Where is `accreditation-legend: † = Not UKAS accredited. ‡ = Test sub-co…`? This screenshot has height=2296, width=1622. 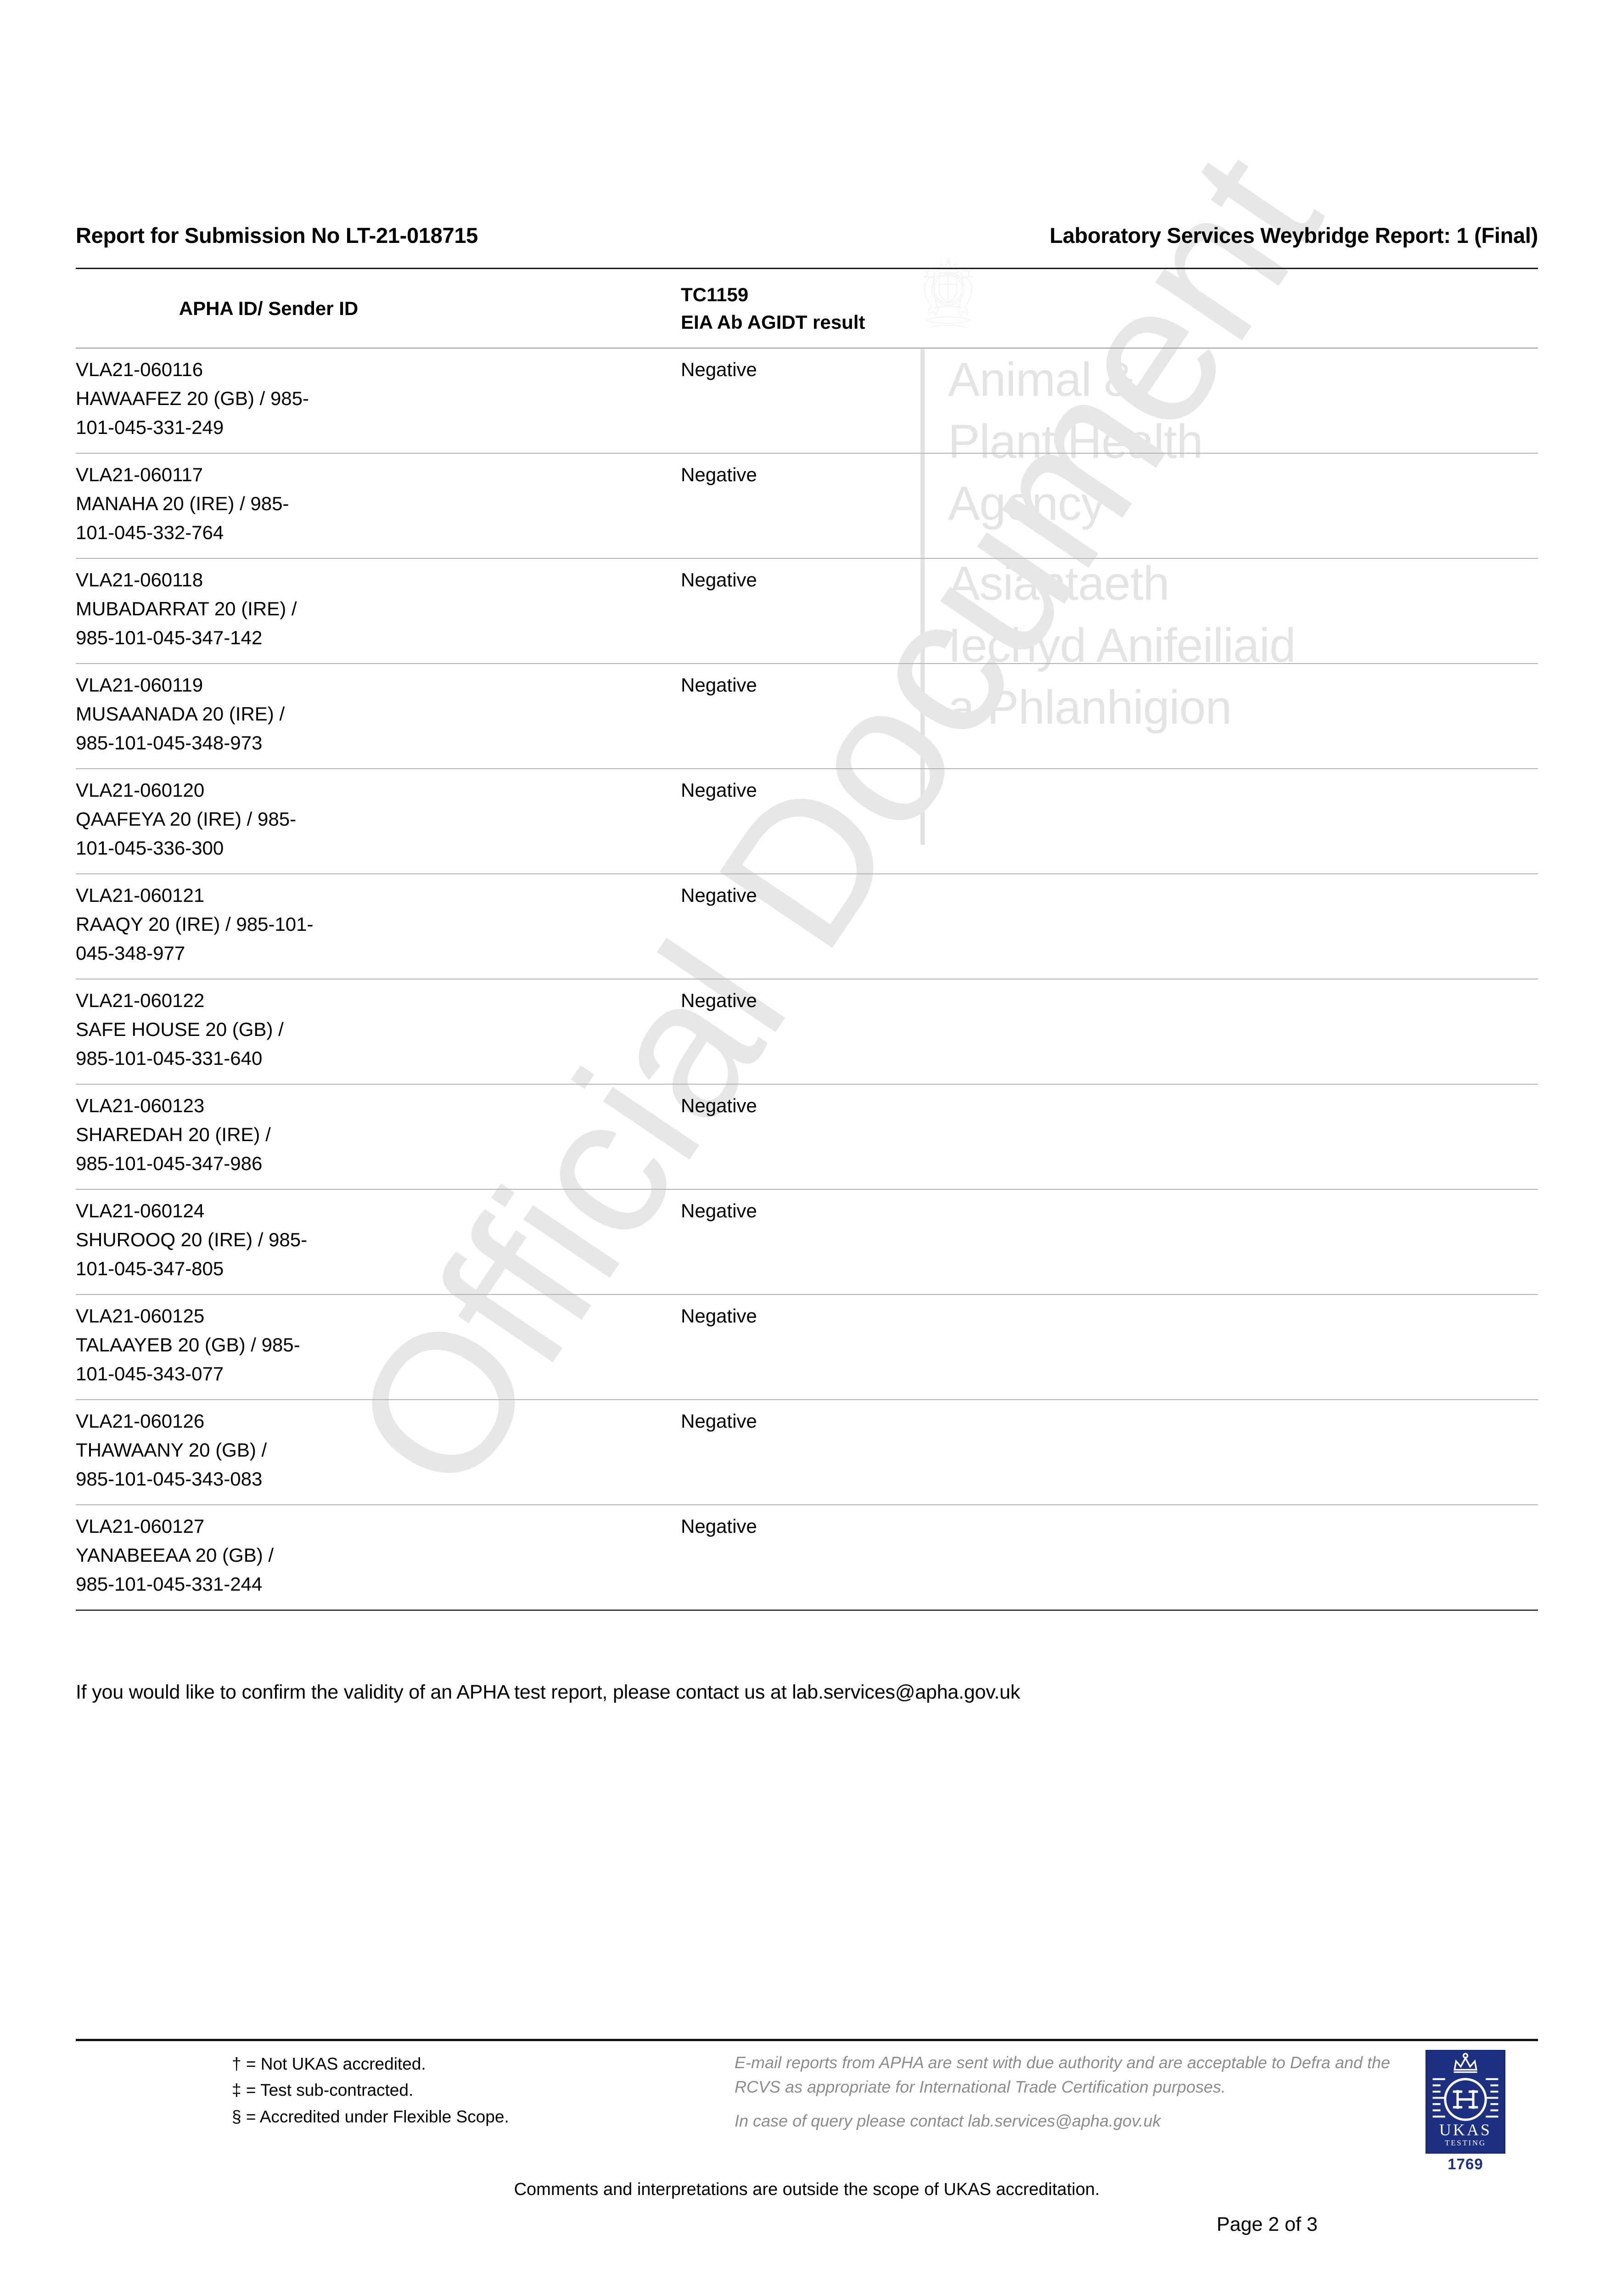
accreditation-legend: † = Not UKAS accredited. ‡ = Test sub-co… is located at coordinates (475, 2090).